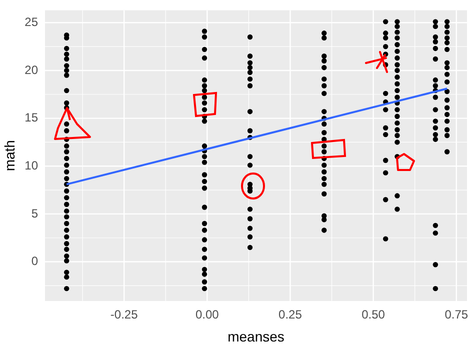 Image resolution: width=474 pixels, height=348 pixels. What do you see at coordinates (9, 156) in the screenshot?
I see `y-axis-title: math` at bounding box center [9, 156].